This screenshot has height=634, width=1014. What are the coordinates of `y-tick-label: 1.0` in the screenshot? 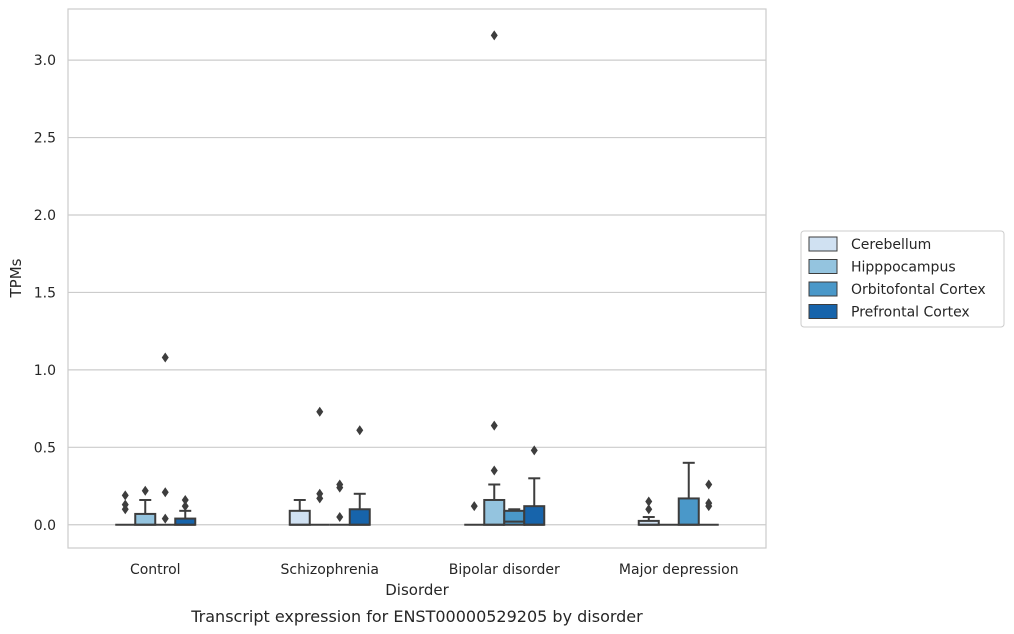 It's located at (45, 371).